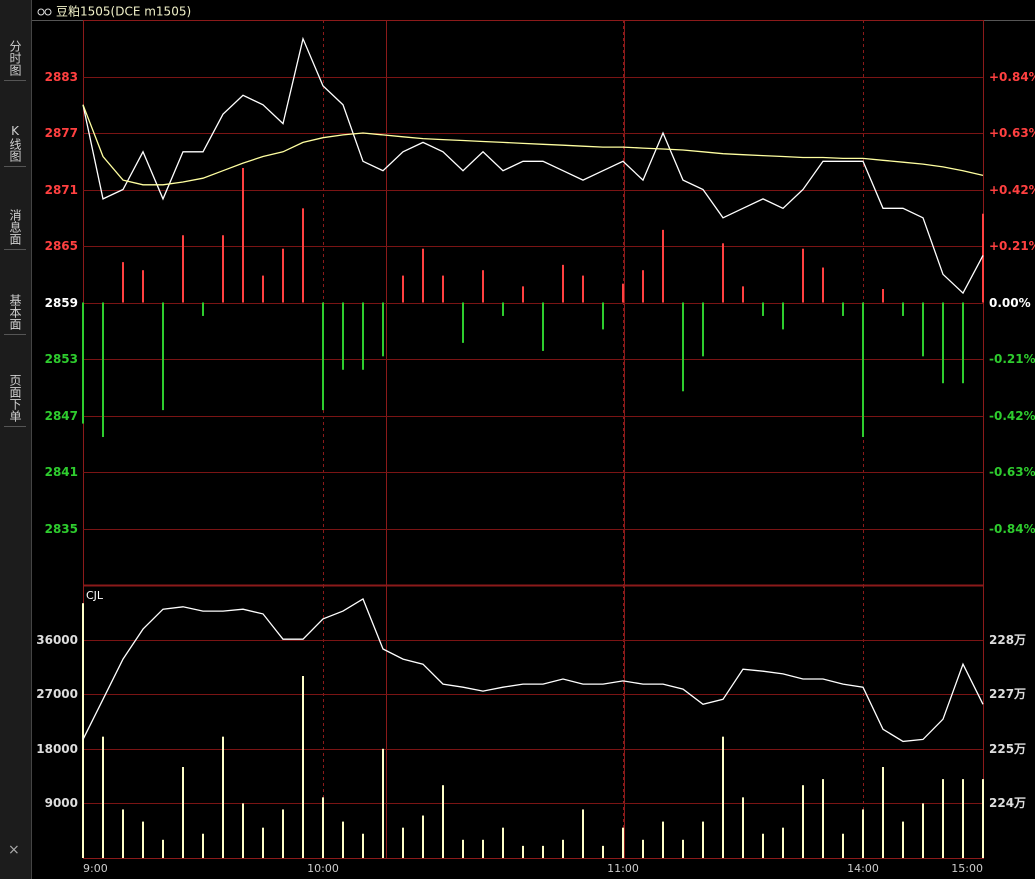 The image size is (1035, 879). Describe the element at coordinates (967, 868) in the screenshot. I see `x-tick-label: 15:00` at that location.